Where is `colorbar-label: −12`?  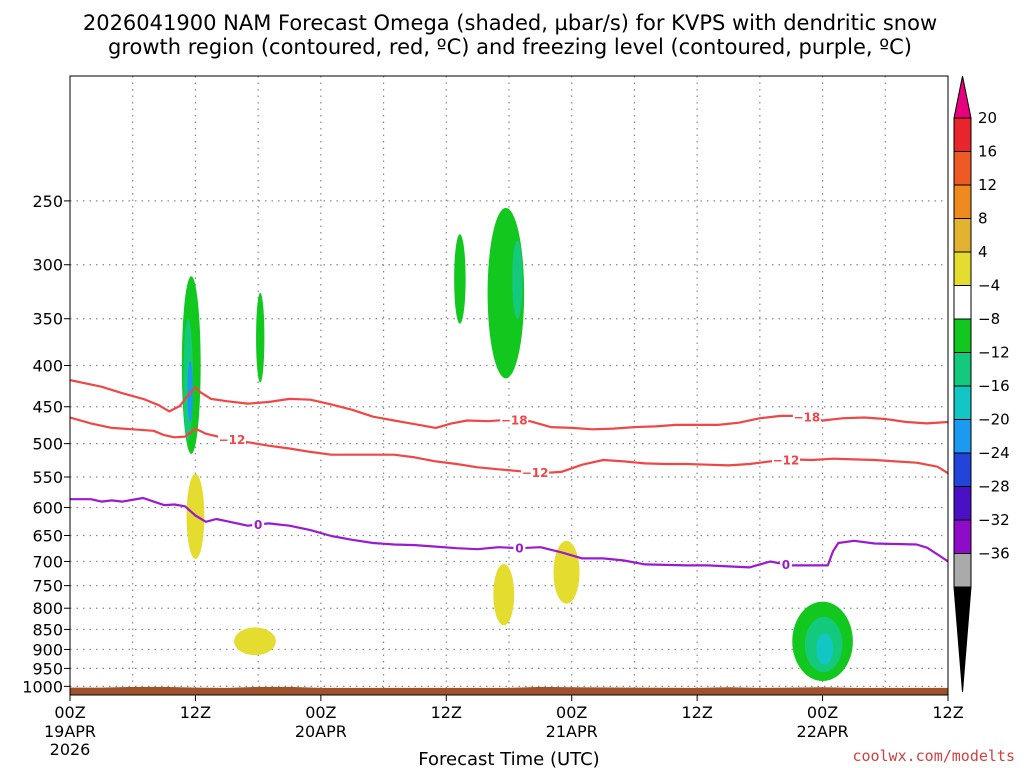 colorbar-label: −12 is located at coordinates (994, 353).